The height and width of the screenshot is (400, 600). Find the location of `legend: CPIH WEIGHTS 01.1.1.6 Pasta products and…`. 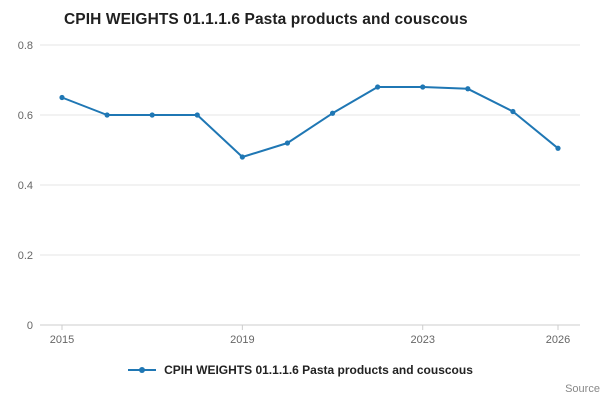

legend: CPIH WEIGHTS 01.1.1.6 Pasta products and… is located at coordinates (300, 370).